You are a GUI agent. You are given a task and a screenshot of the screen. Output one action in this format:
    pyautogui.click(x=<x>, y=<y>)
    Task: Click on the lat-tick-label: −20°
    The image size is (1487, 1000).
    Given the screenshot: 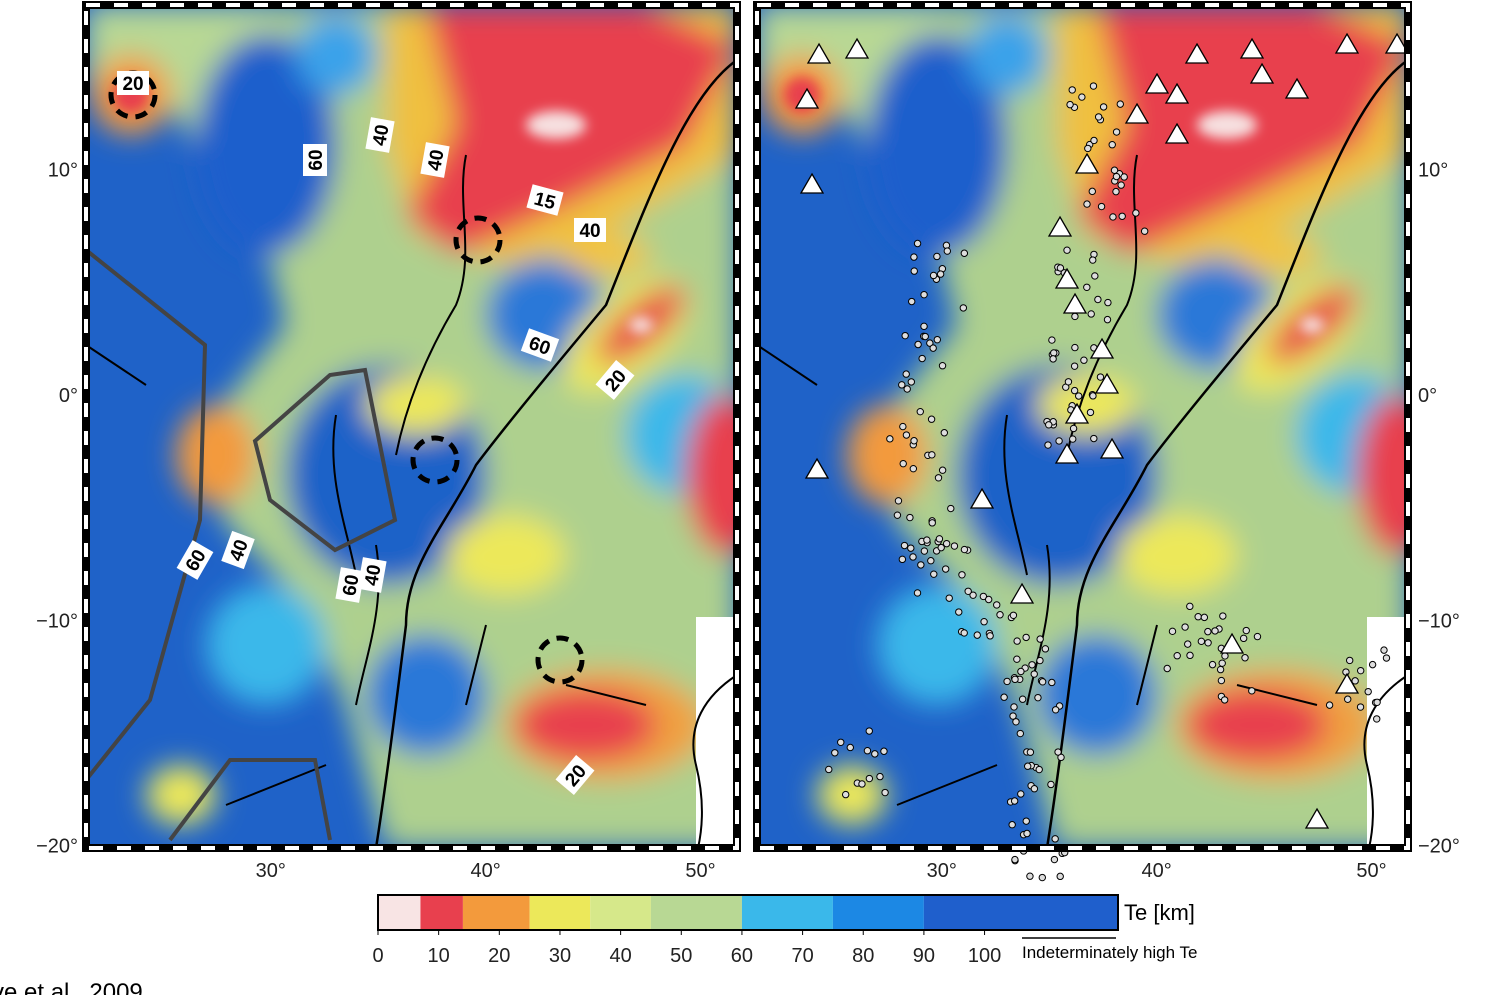 What is the action you would take?
    pyautogui.click(x=57, y=847)
    